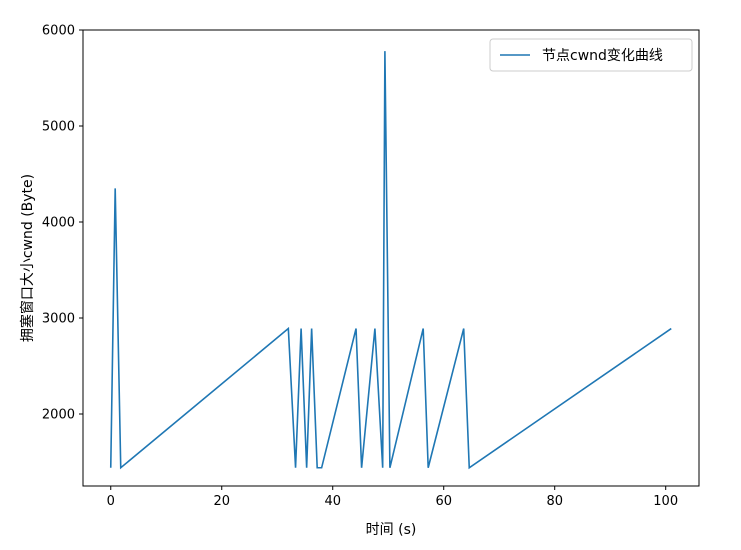  Describe the element at coordinates (391, 530) in the screenshot. I see `x-axis-label: 时间 (s)` at that location.